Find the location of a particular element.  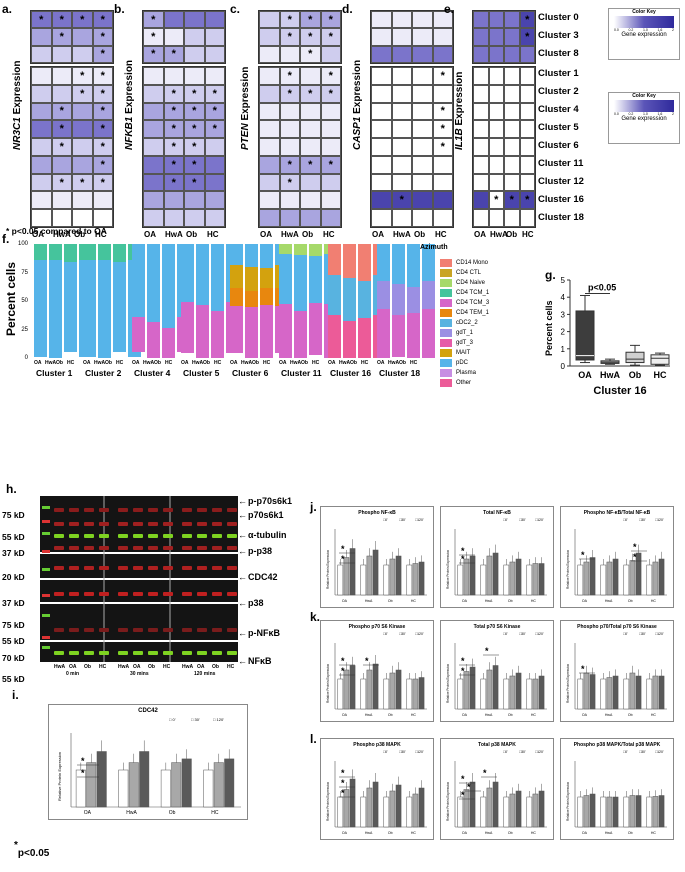

blot-timepoint-label: 0 min is located at coordinates (73, 674).